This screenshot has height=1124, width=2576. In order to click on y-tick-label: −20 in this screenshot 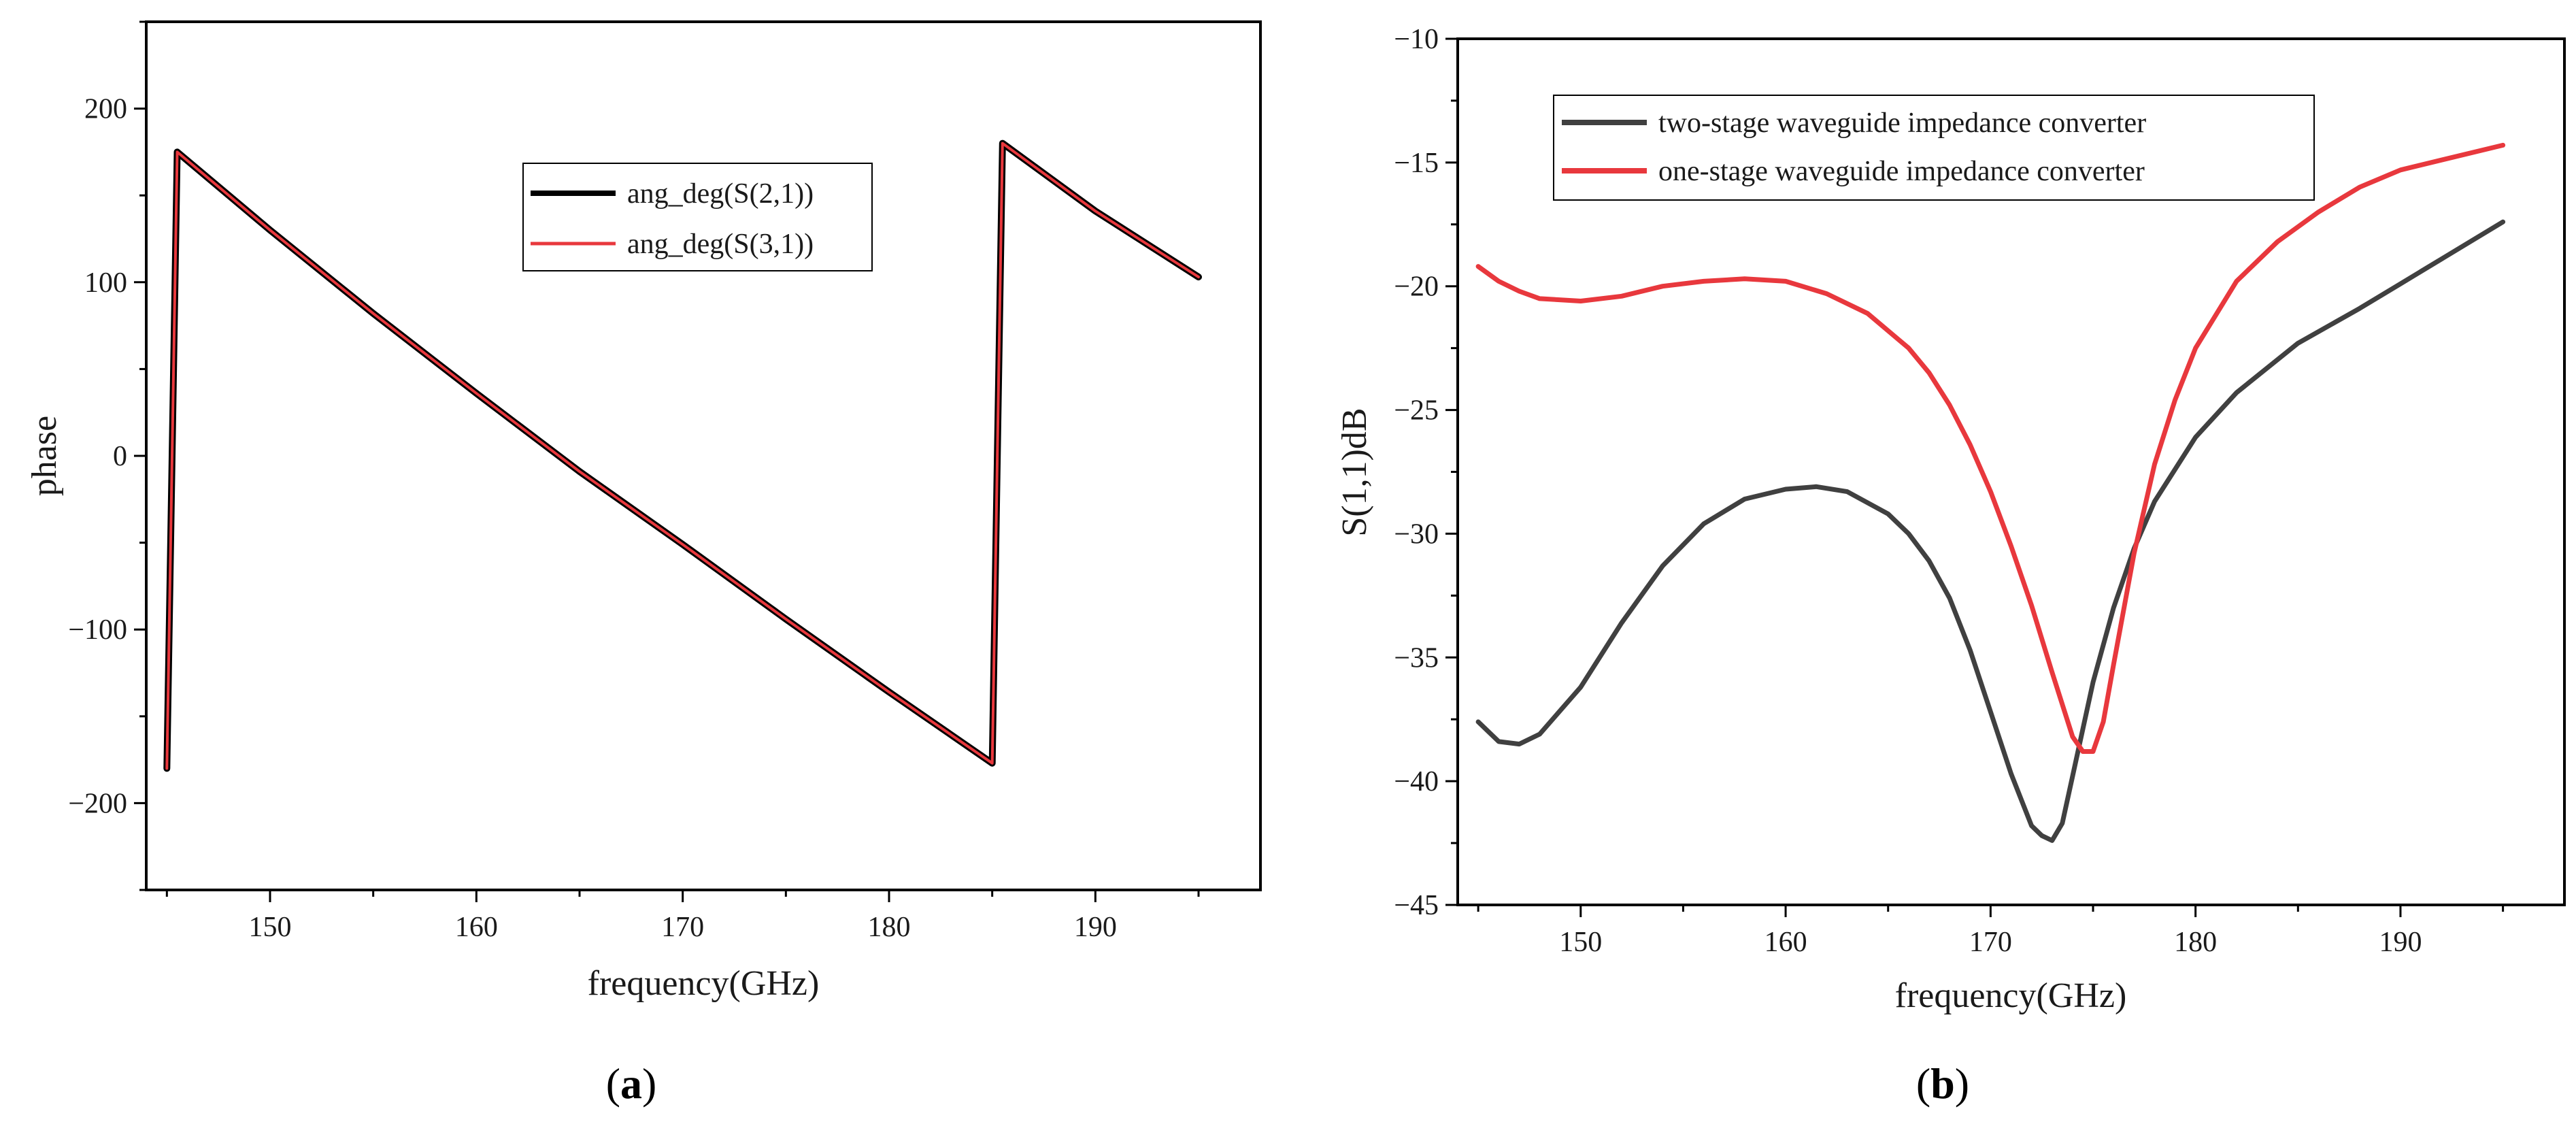, I will do `click(1416, 287)`.